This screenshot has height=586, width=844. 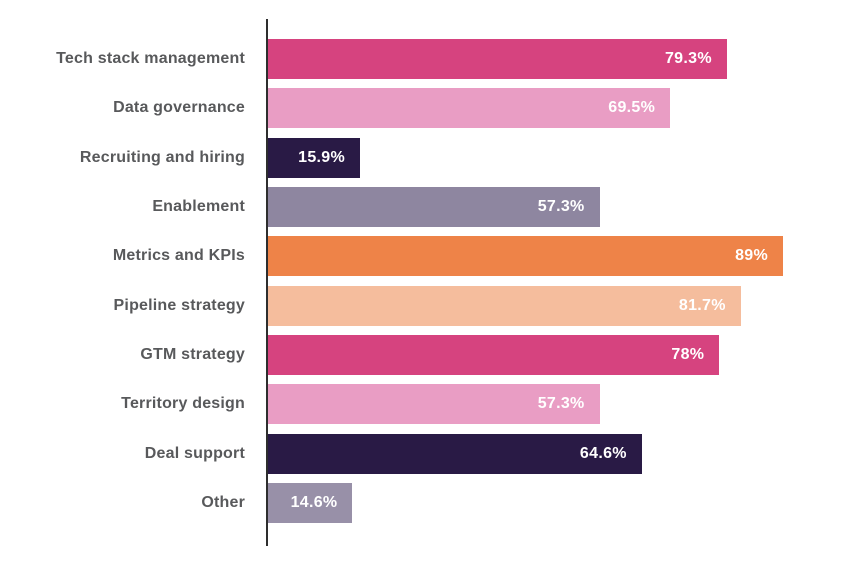 I want to click on value-label: 89%, so click(x=751, y=256).